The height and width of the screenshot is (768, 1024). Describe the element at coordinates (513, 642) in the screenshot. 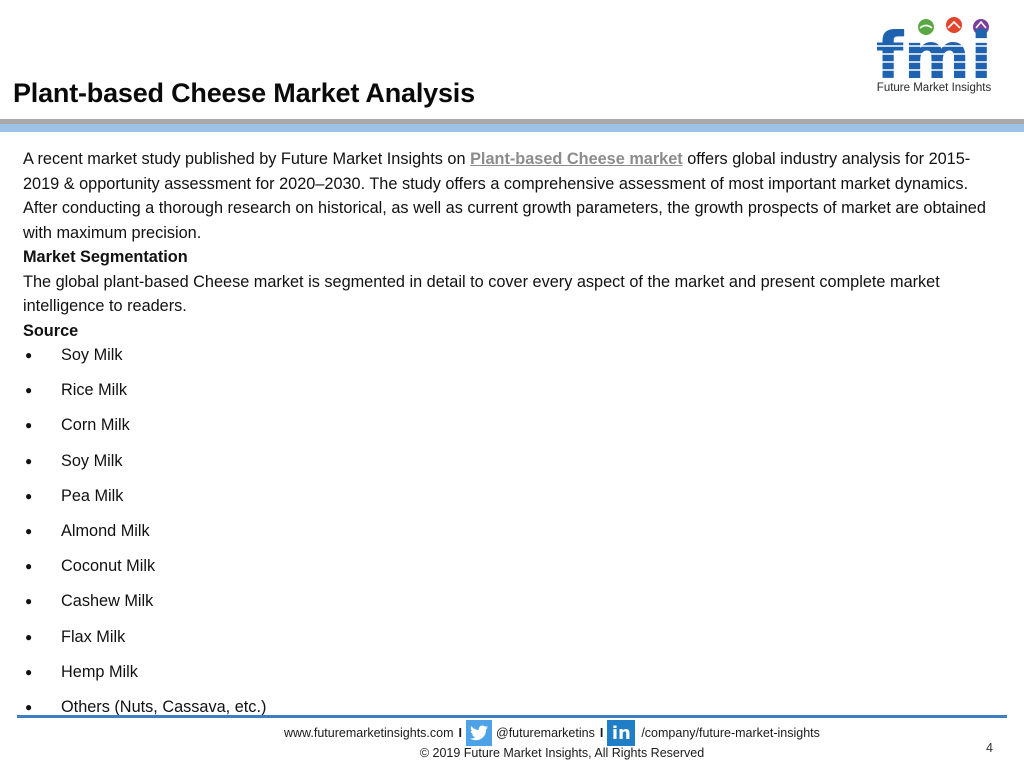

I see `list-item: ● Flax Milk` at that location.